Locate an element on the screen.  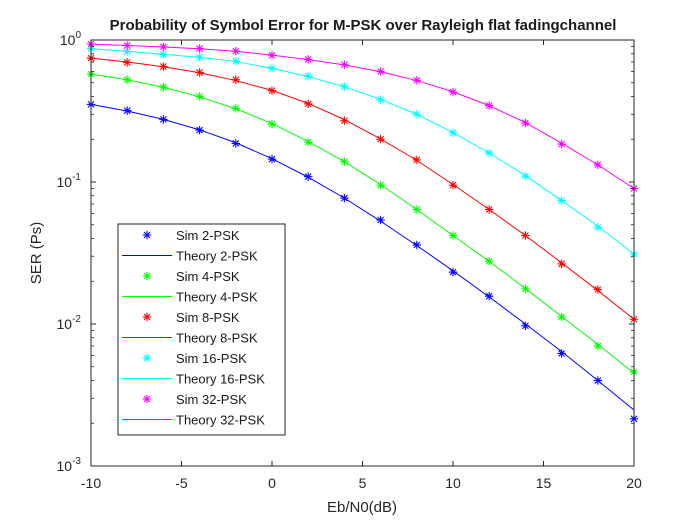
x-tick-label: 10 is located at coordinates (453, 483).